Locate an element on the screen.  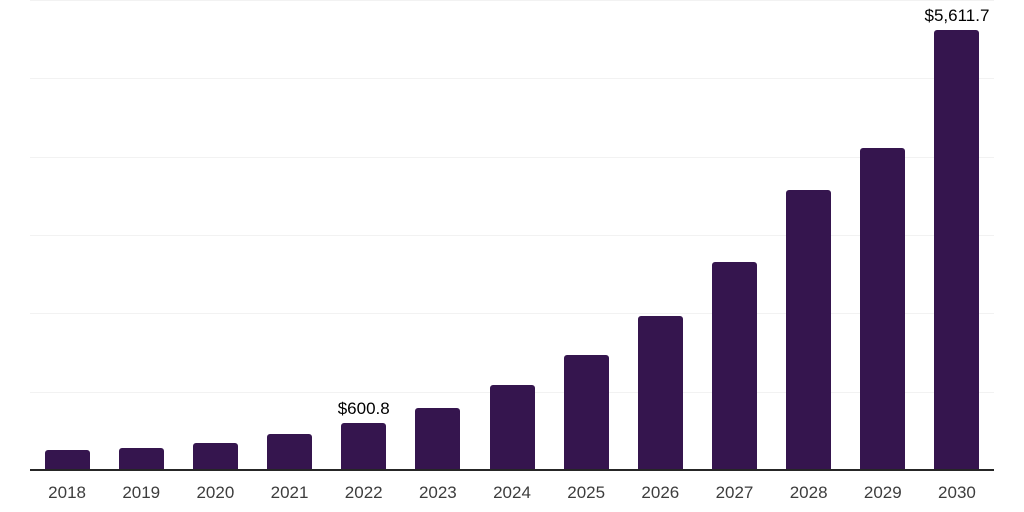
bar-2027 is located at coordinates (734, 365).